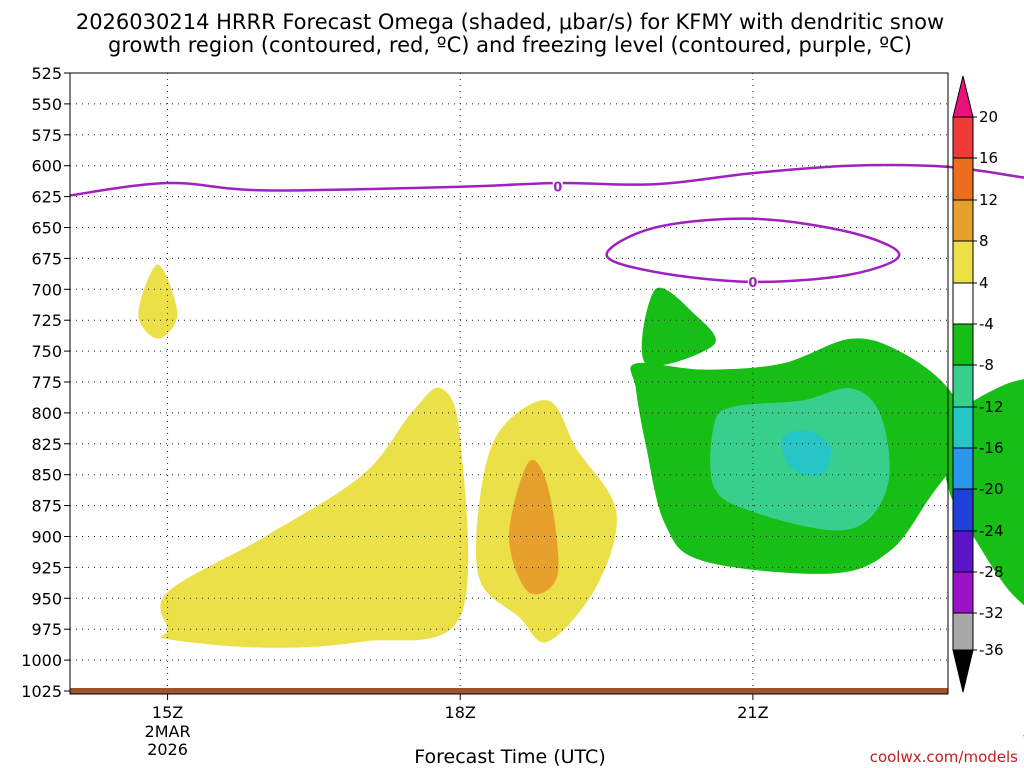 This screenshot has width=1024, height=768. I want to click on x-axis-label: Forecast Time (UTC), so click(509, 757).